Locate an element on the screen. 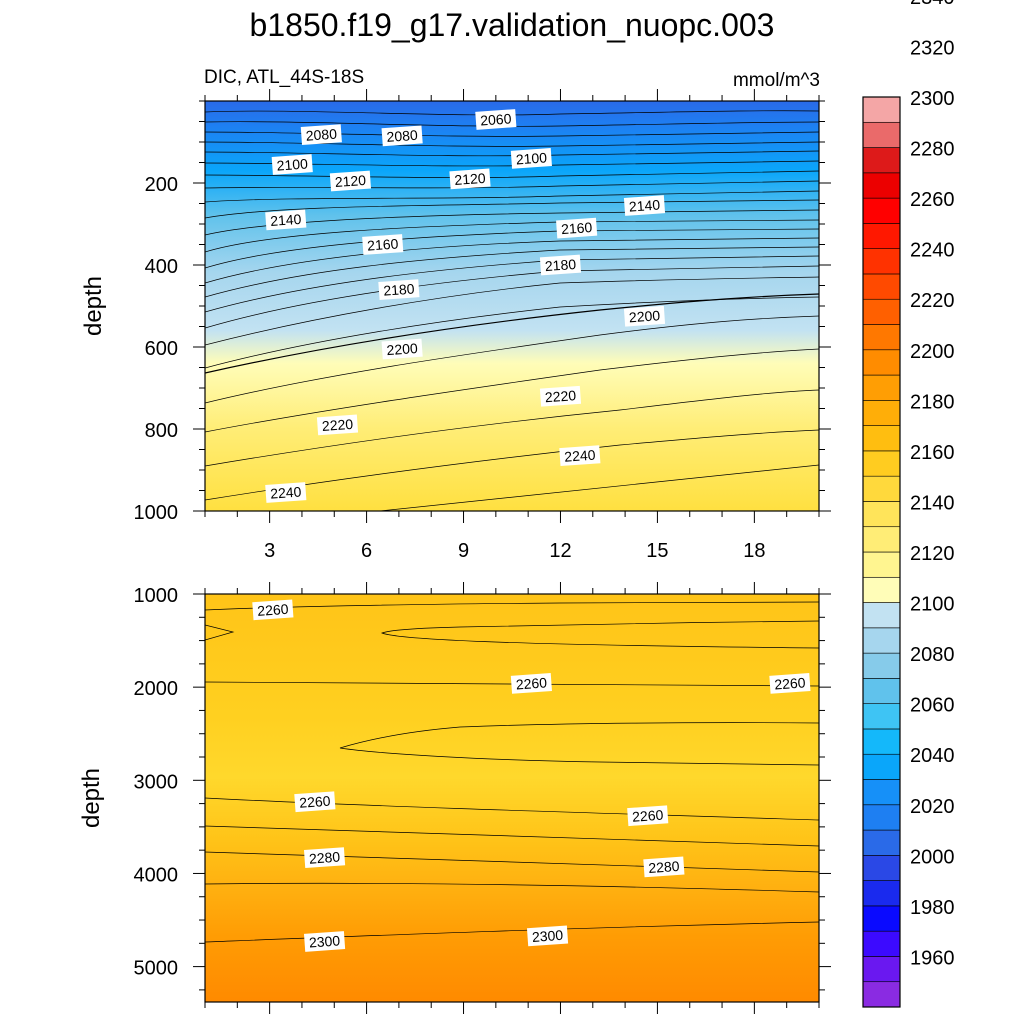  contour-label: 2300 is located at coordinates (547, 936).